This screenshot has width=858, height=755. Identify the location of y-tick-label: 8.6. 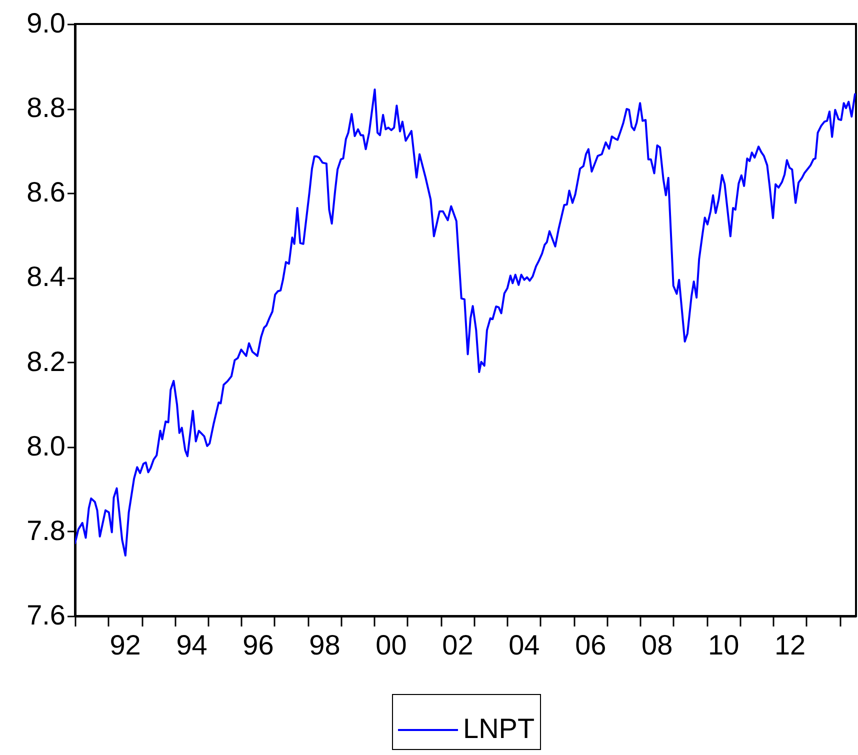
(46, 192).